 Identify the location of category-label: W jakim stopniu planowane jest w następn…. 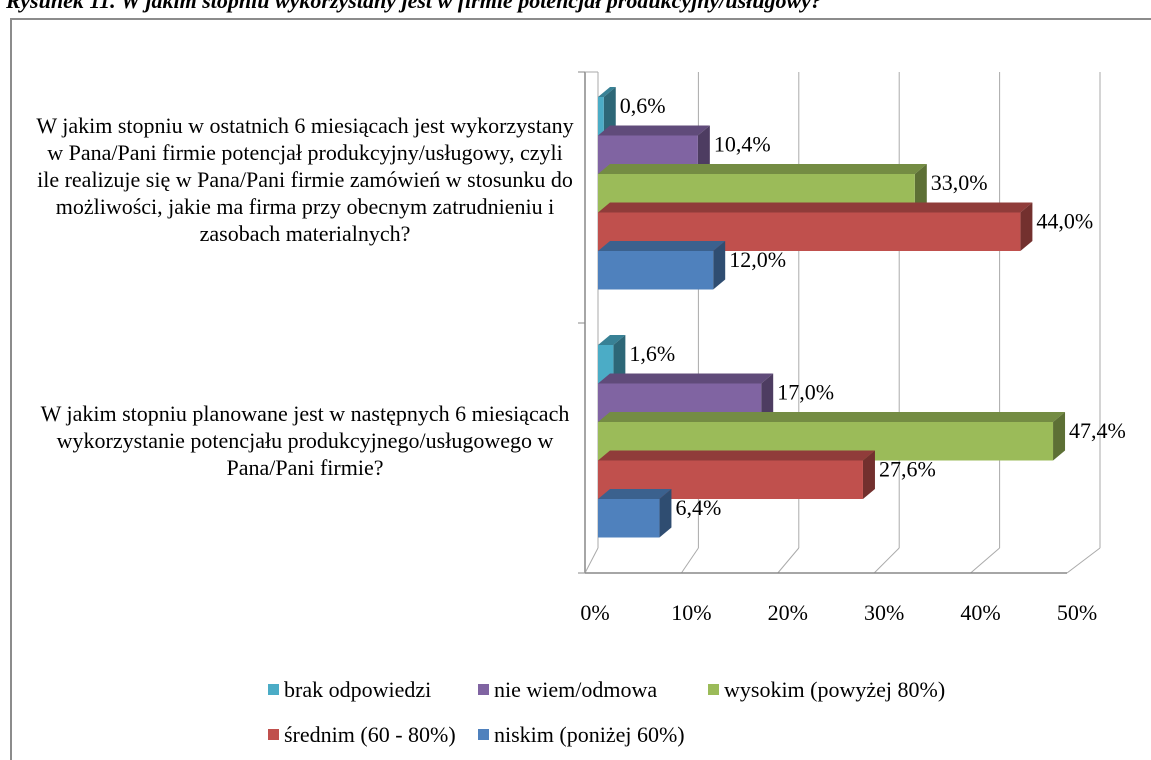
(305, 440).